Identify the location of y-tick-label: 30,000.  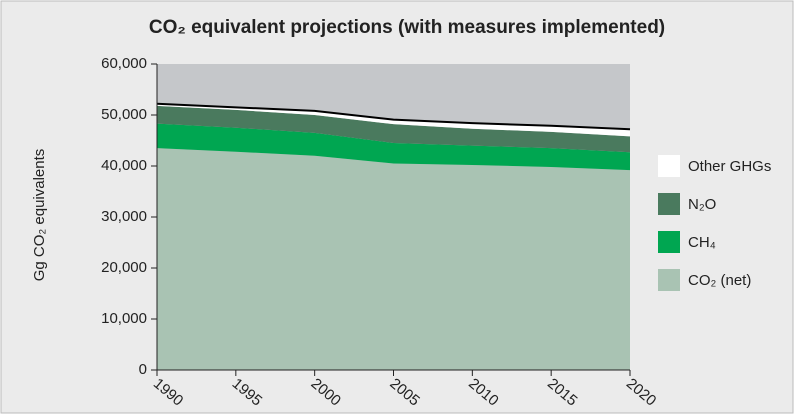
(124, 216).